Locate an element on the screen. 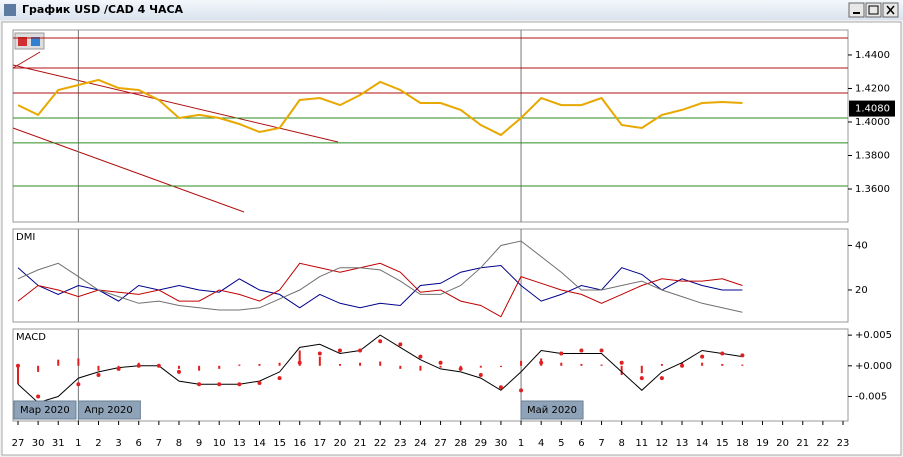 The image size is (903, 457). blue-control is located at coordinates (35, 41).